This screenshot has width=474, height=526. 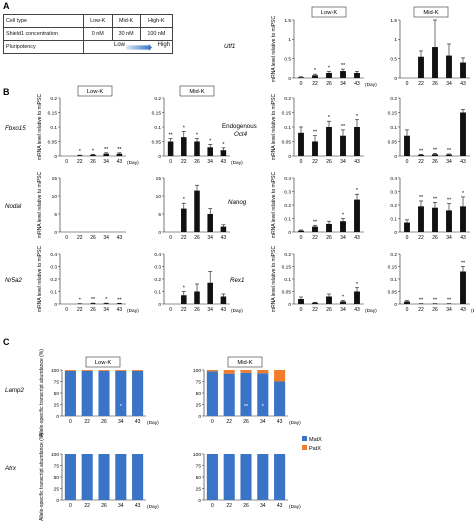 I want to click on panel-label-b: B, so click(x=6, y=92).